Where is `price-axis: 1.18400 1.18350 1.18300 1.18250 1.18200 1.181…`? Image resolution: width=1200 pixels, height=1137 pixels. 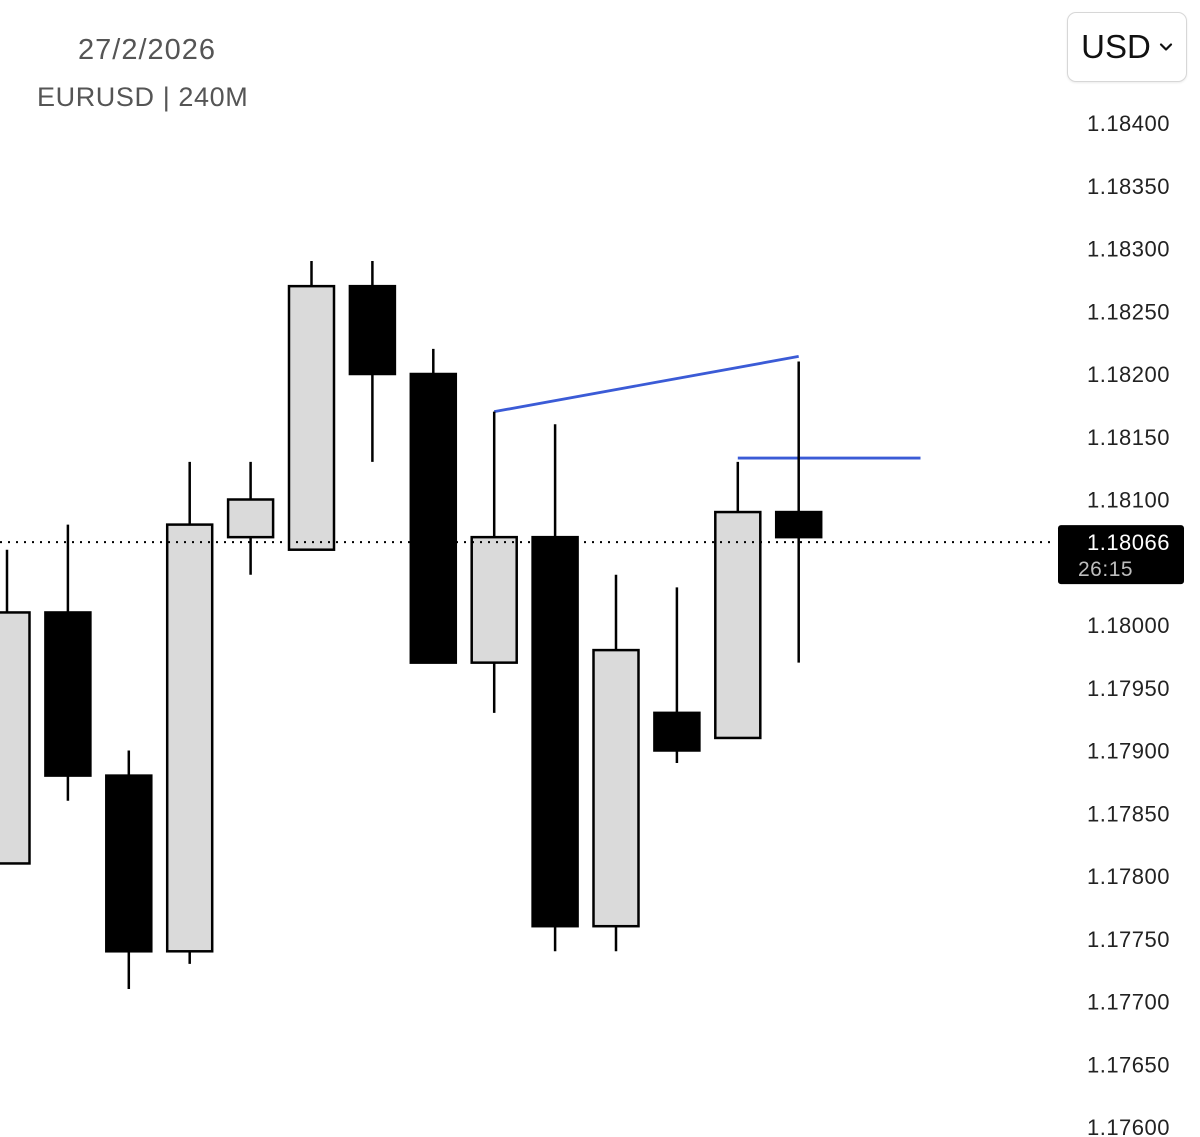 price-axis: 1.18400 1.18350 1.18300 1.18250 1.18200 1.181… is located at coordinates (1128, 624).